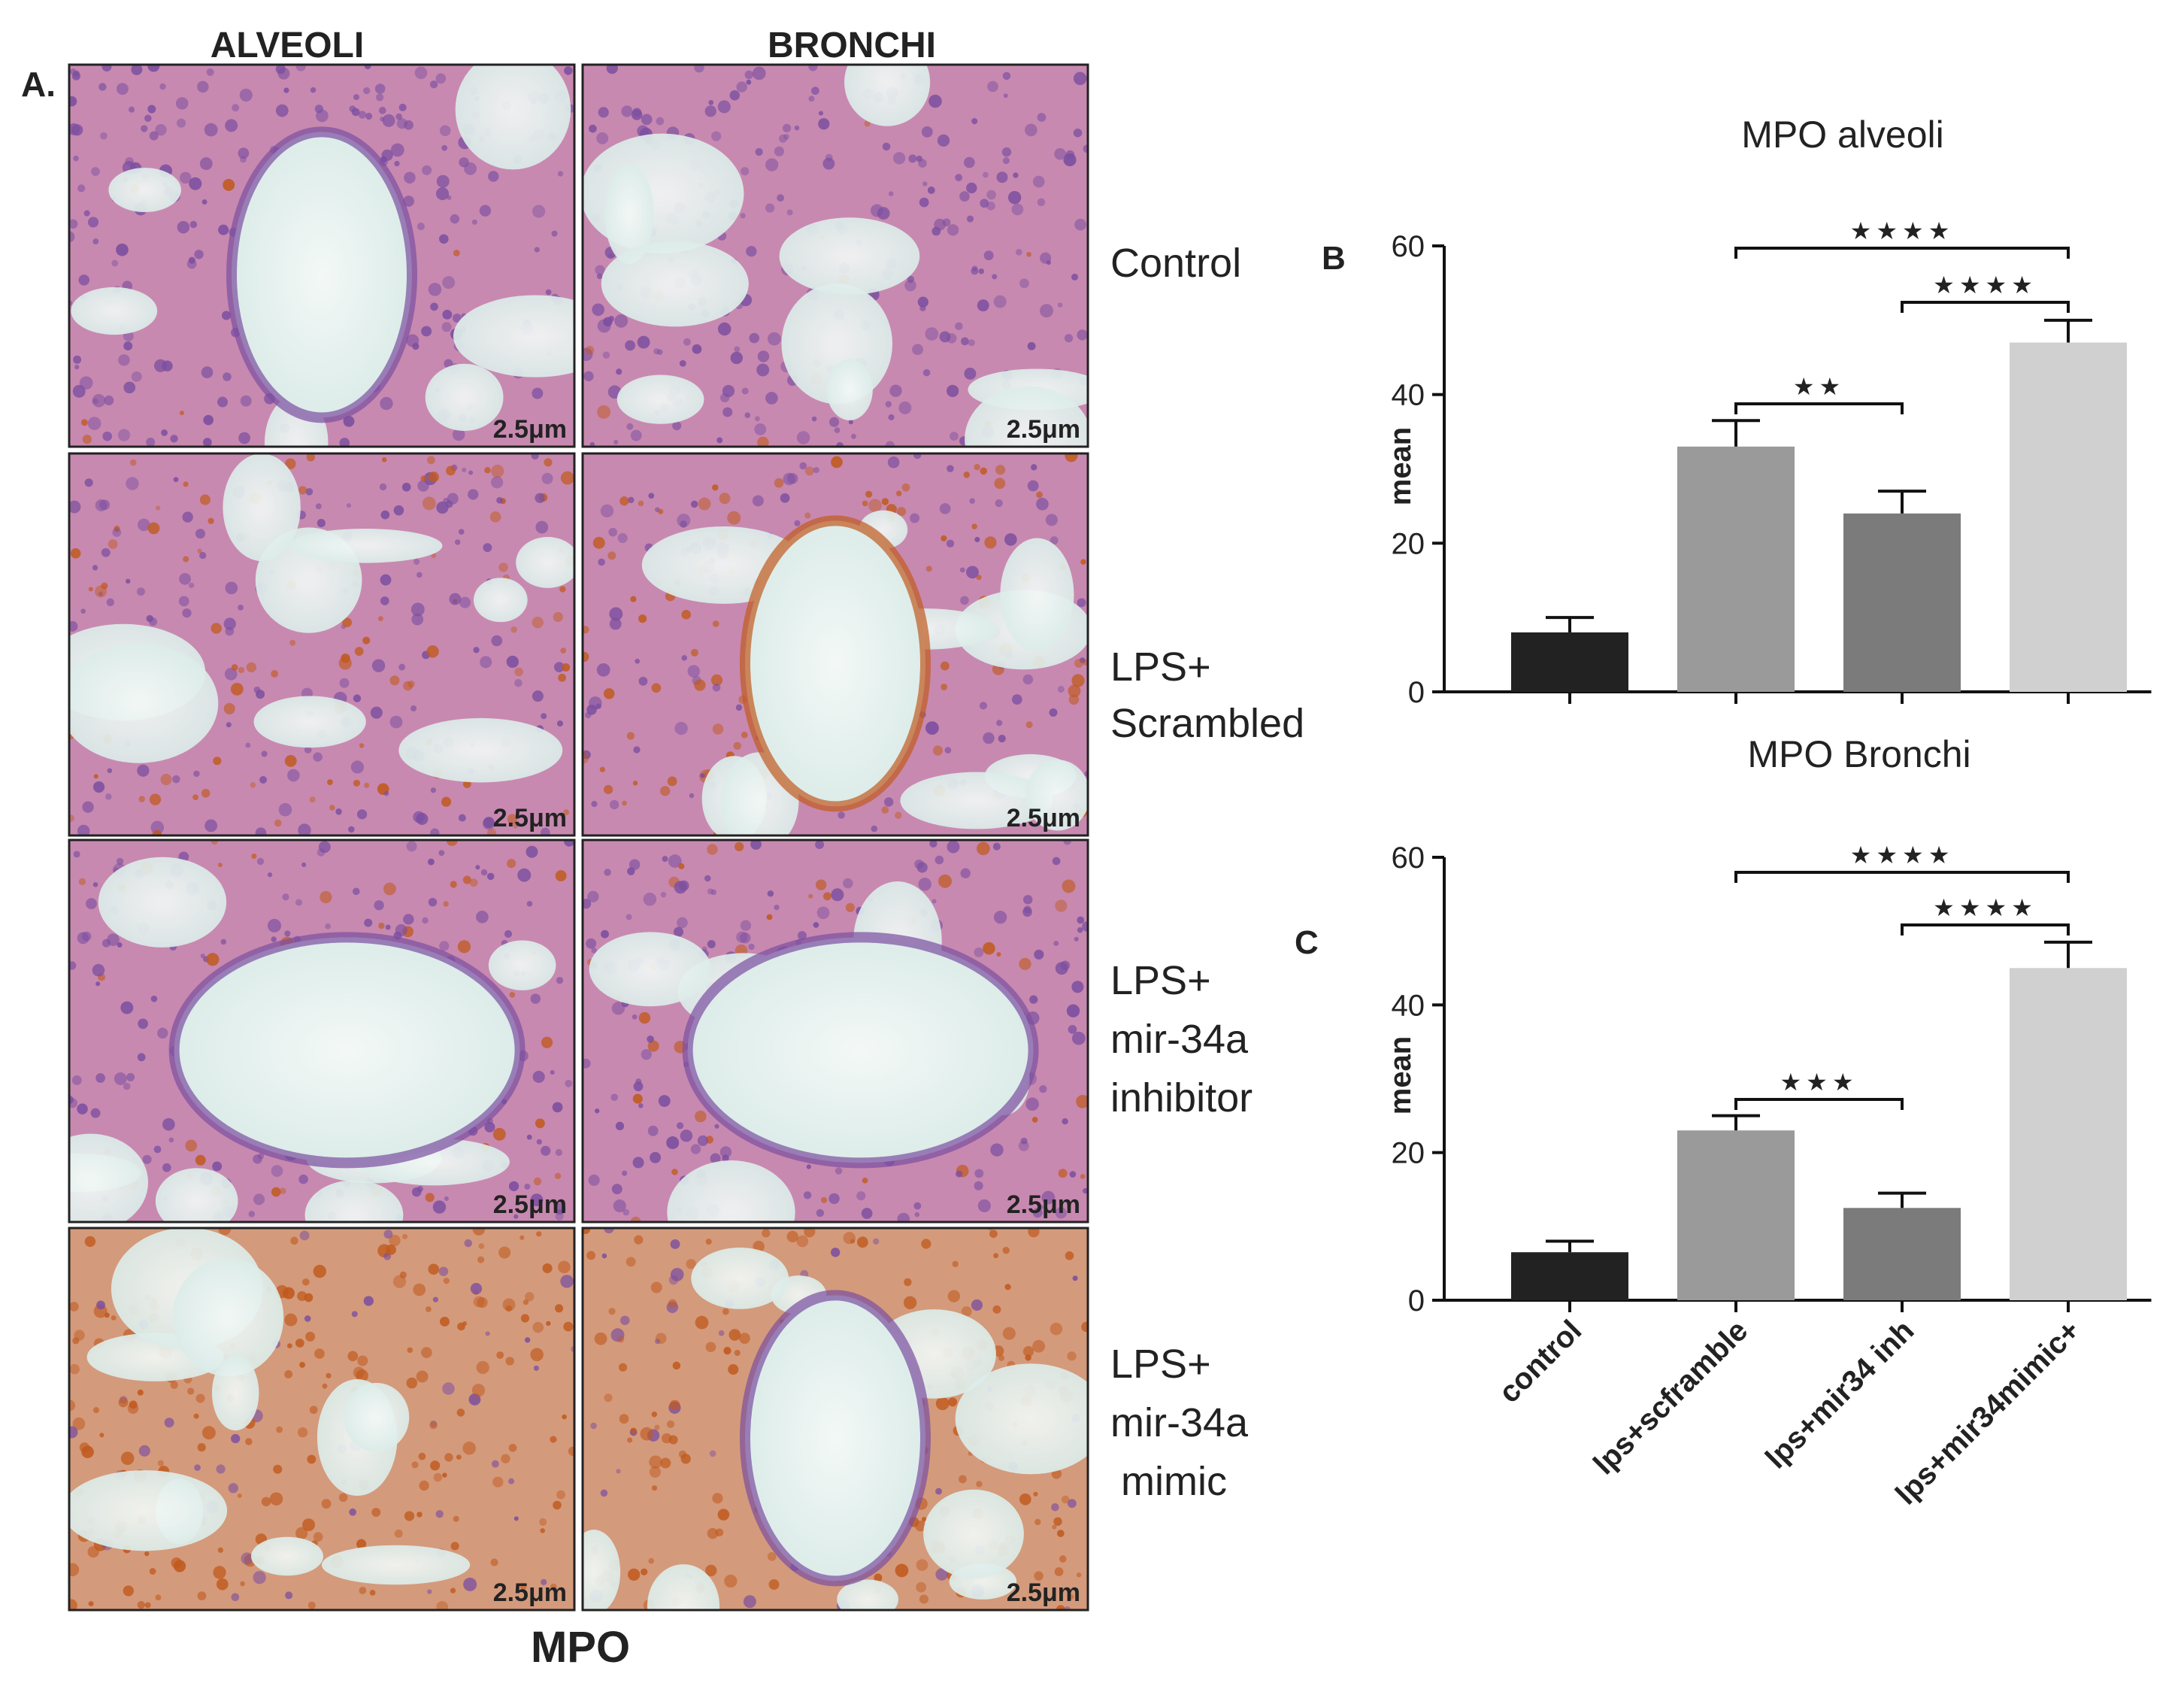 This screenshot has height=1686, width=2184. I want to click on micrograph-bronchi-row-1: 2.5μm, so click(835, 255).